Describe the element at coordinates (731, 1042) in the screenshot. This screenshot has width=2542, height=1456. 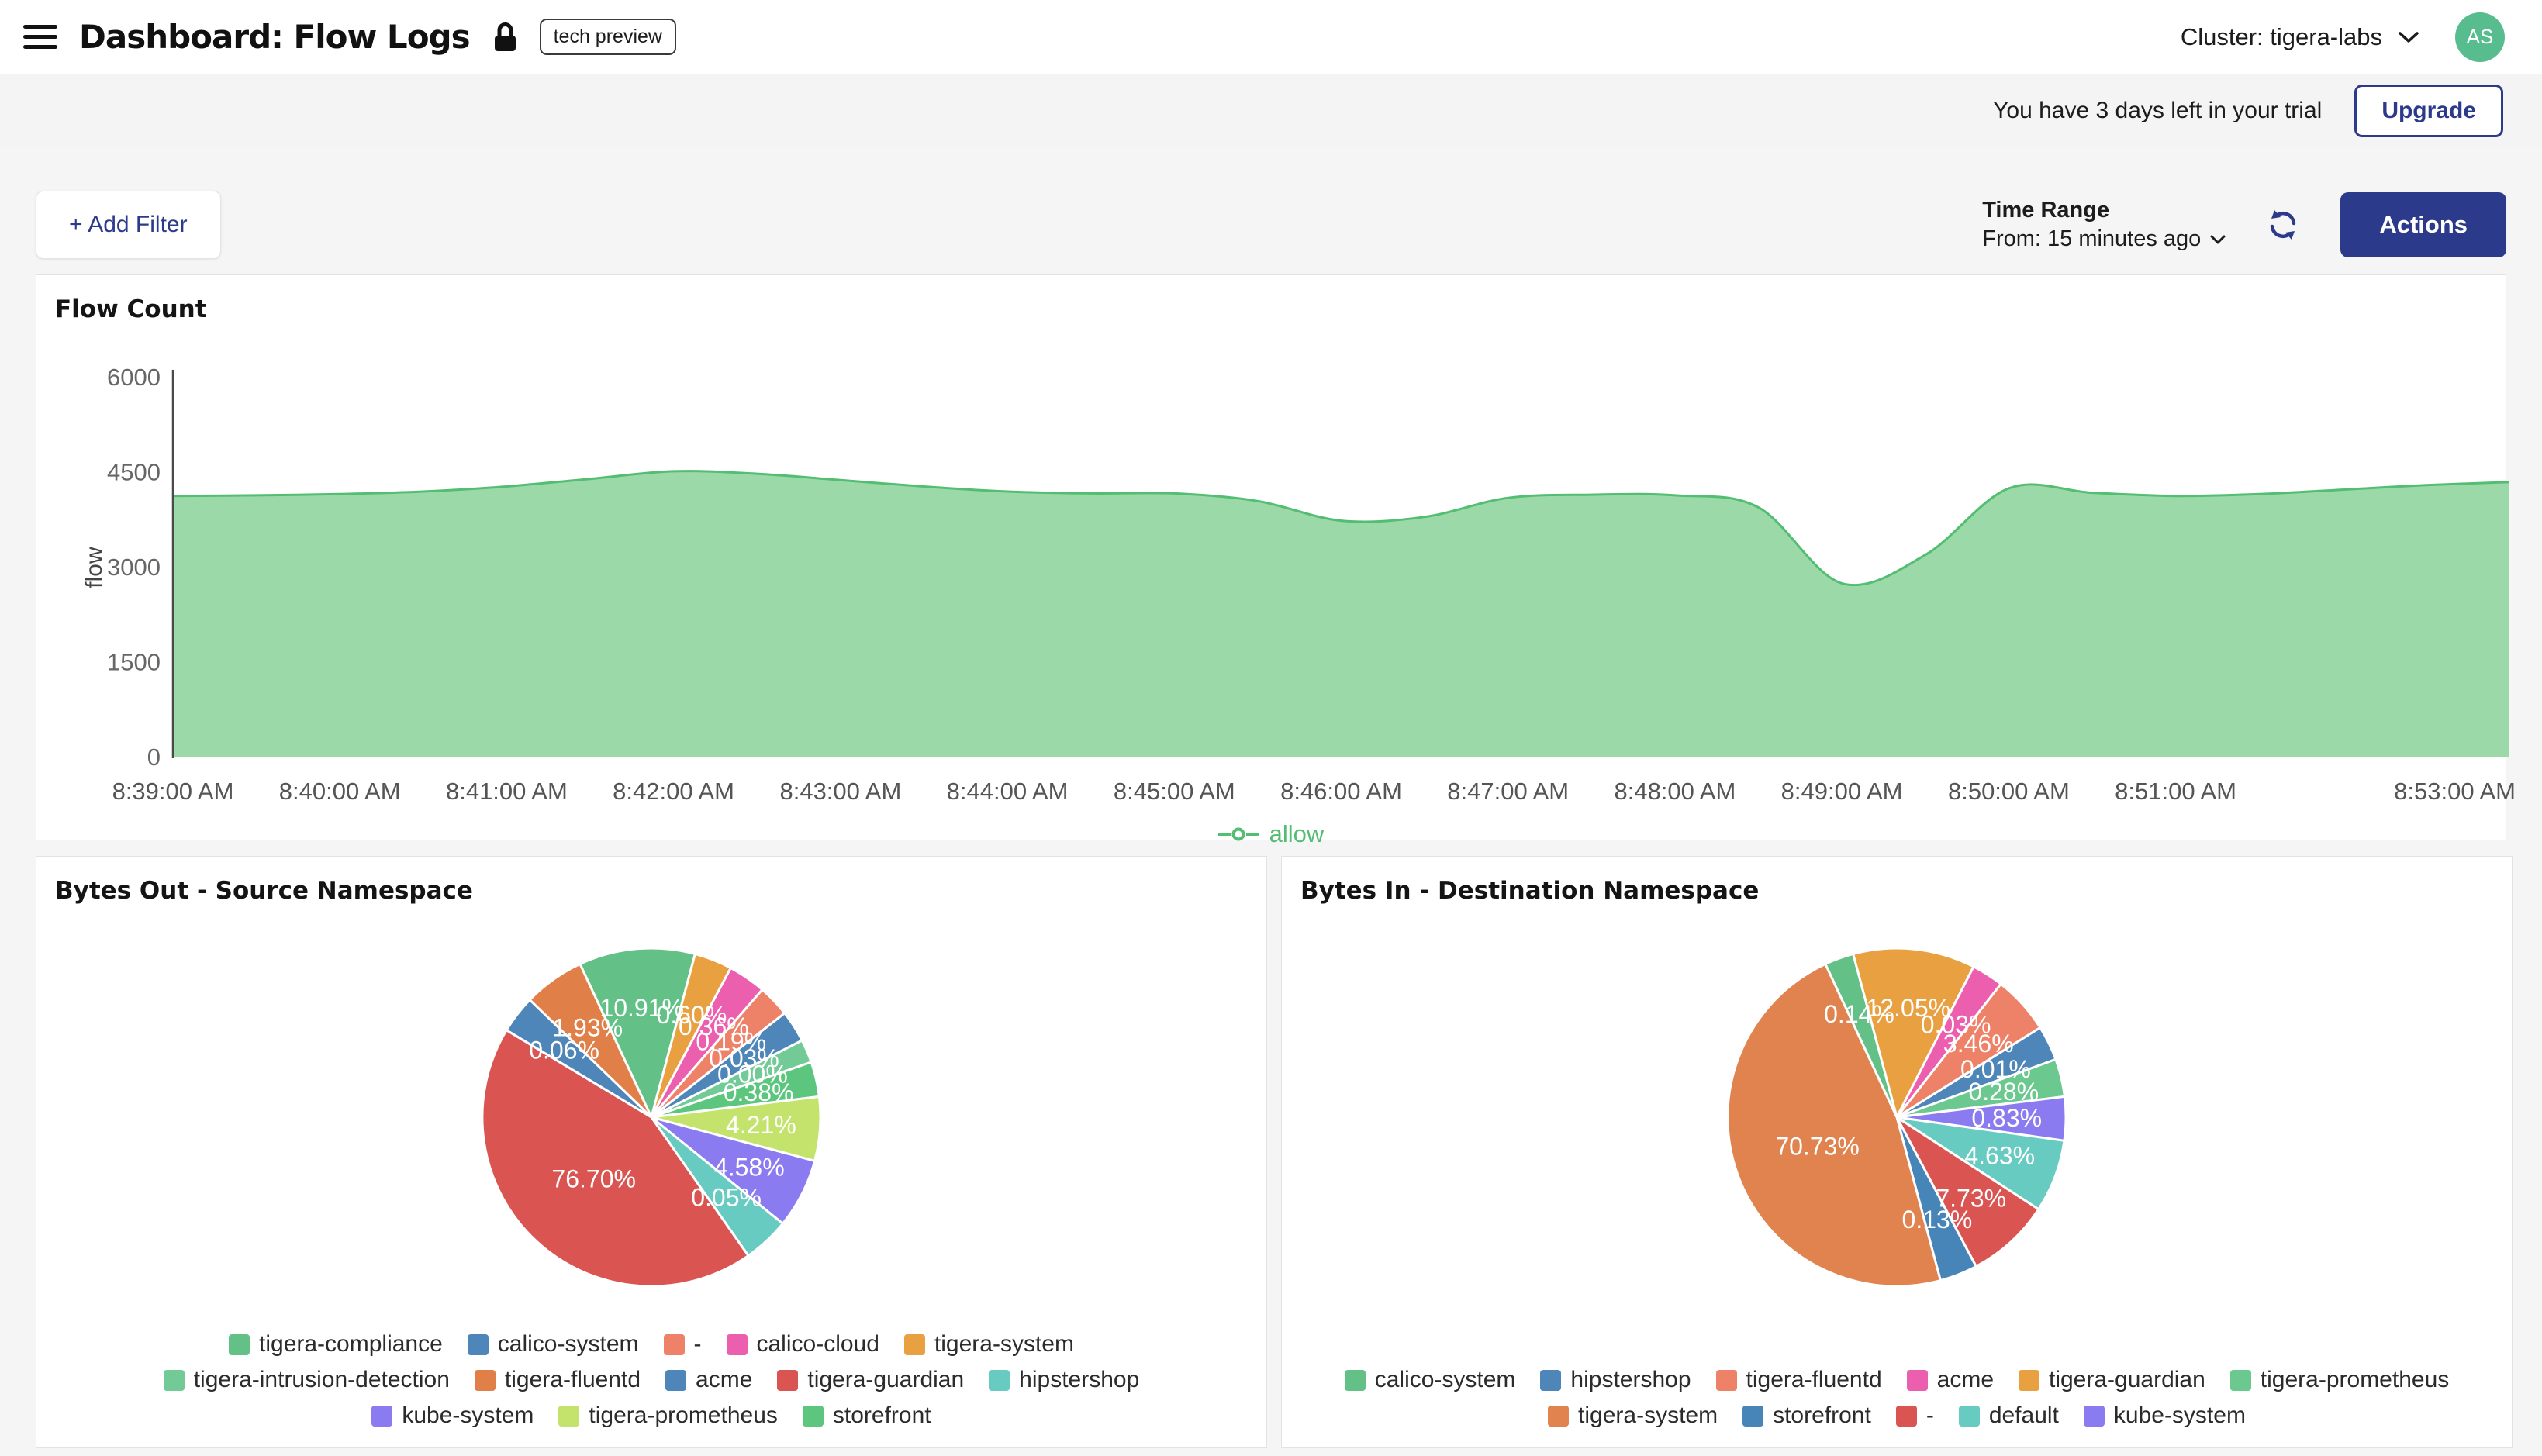
I see `pie-slice-label: 0.19%` at that location.